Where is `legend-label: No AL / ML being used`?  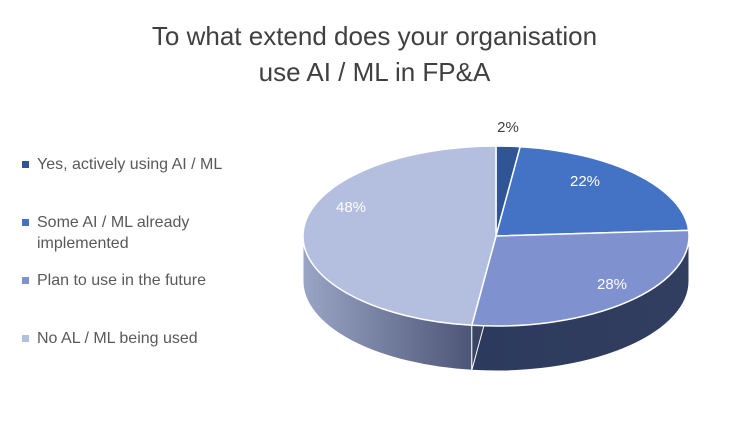
legend-label: No AL / ML being used is located at coordinates (117, 338).